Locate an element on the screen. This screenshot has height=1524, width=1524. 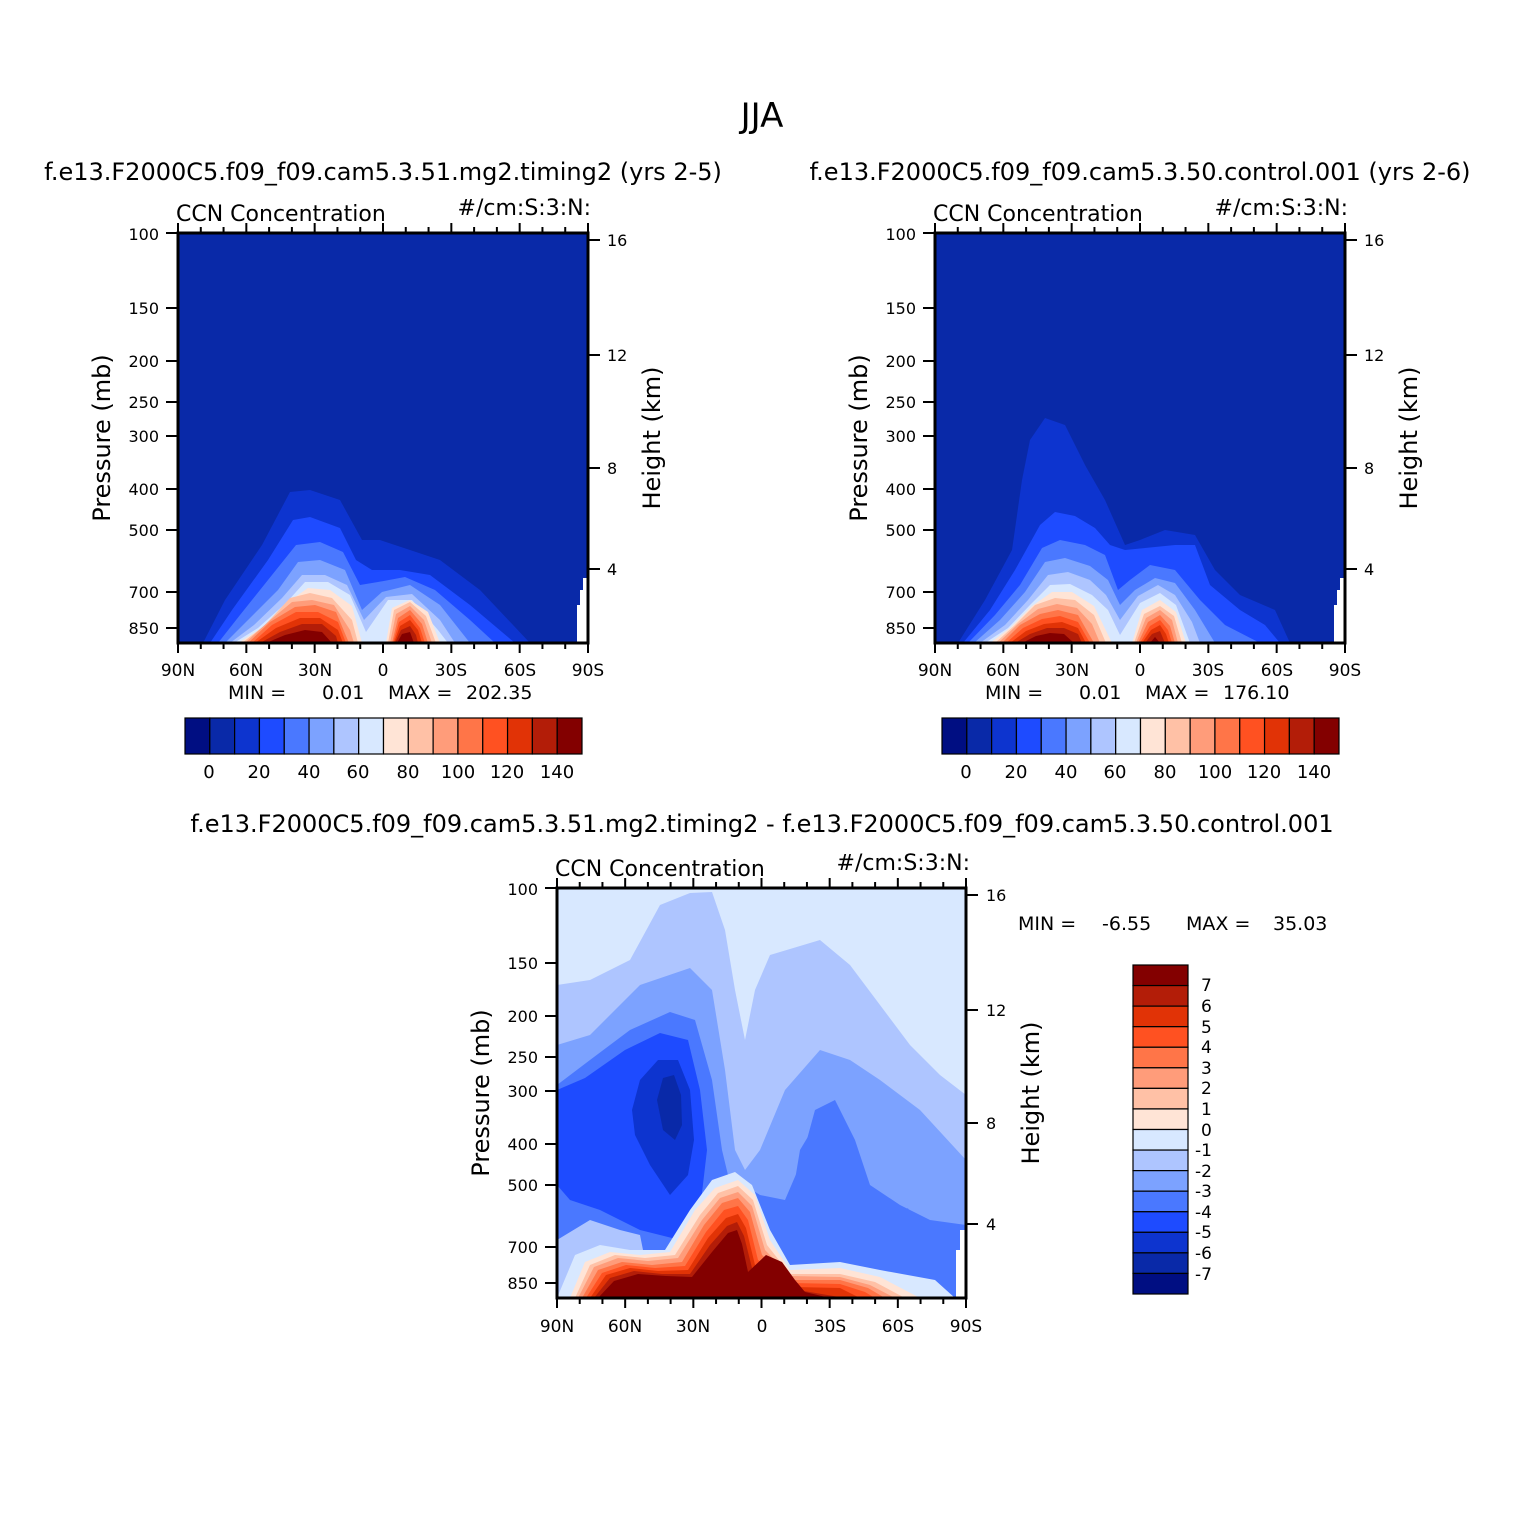
panel-diff-colorbar-labels: 7 6 5 4 3 2 1 0 -1 -2 -3 -4 -5 -6 -7 is located at coordinates (1203, 1130).